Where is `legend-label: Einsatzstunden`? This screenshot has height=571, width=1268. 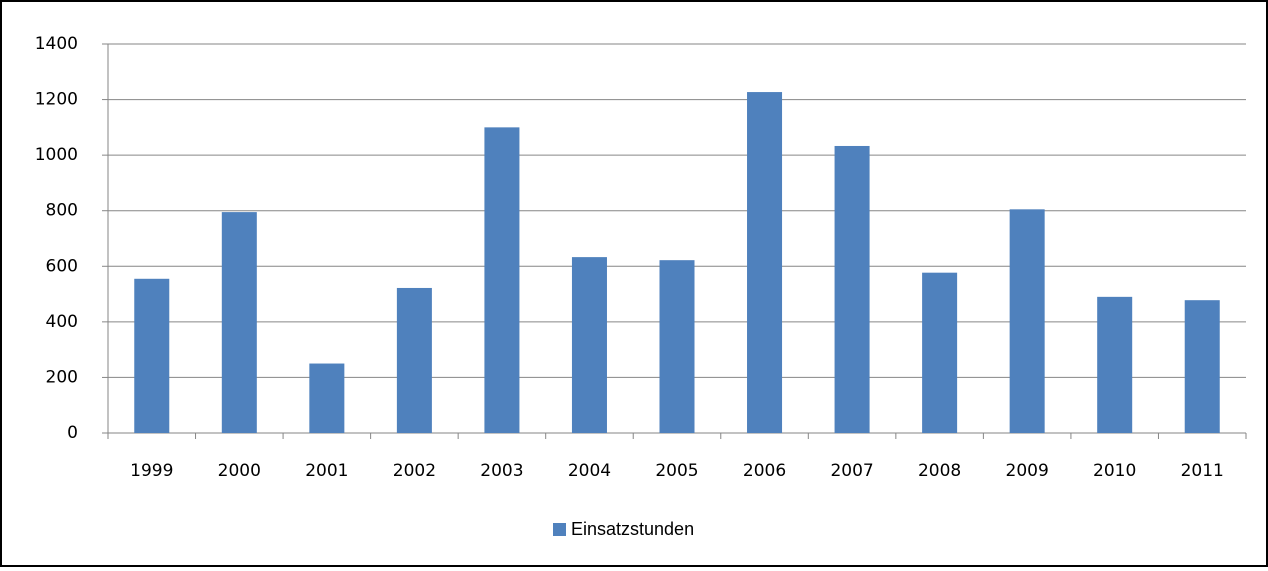 legend-label: Einsatzstunden is located at coordinates (632, 529).